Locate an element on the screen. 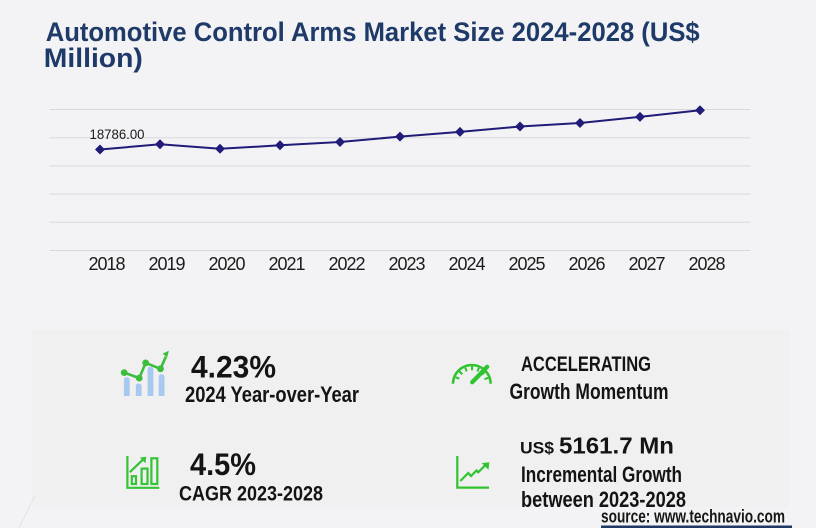 Image resolution: width=816 pixels, height=528 pixels. svg-text: ACCELERATING is located at coordinates (586, 364).